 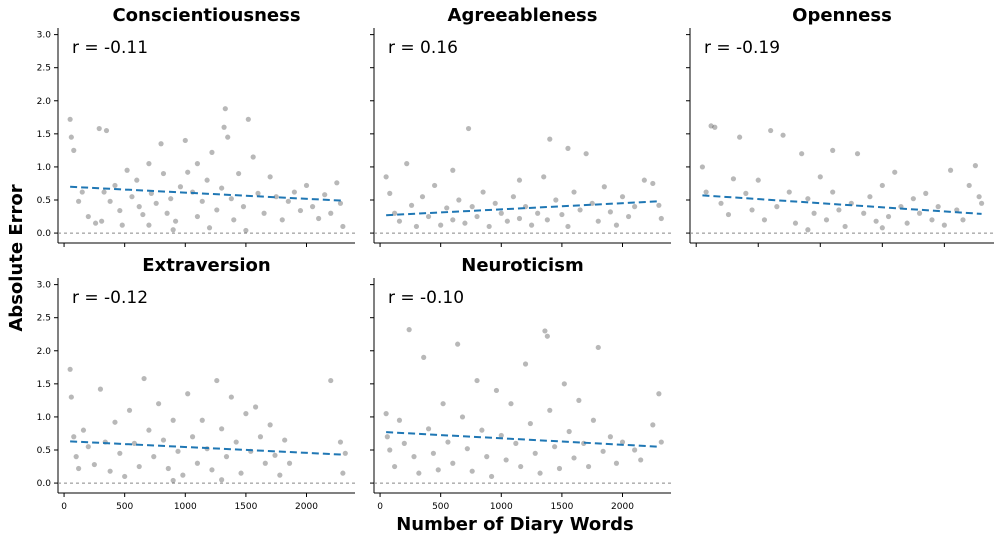 I want to click on correlation-label: r = -0.11, so click(x=110, y=48).